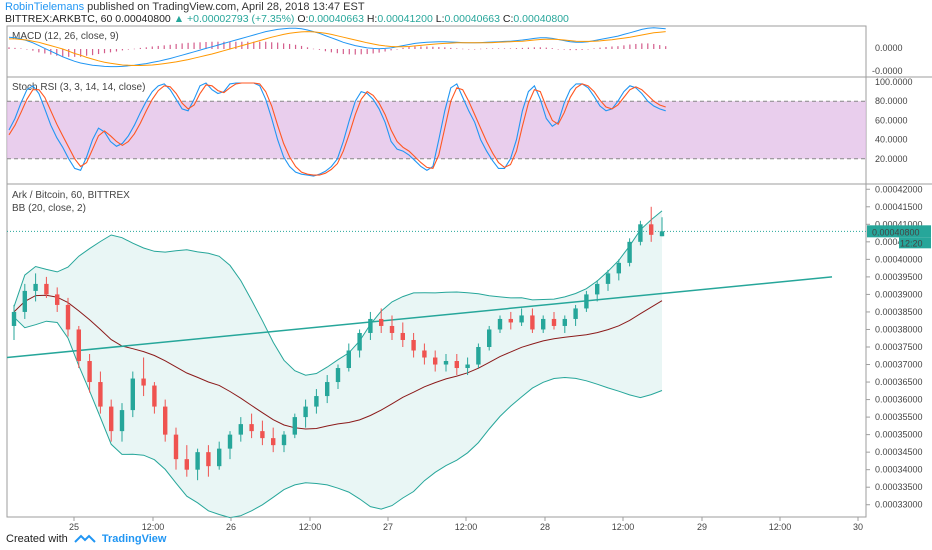 The image size is (932, 550). I want to click on time-tick-label: 25, so click(74, 527).